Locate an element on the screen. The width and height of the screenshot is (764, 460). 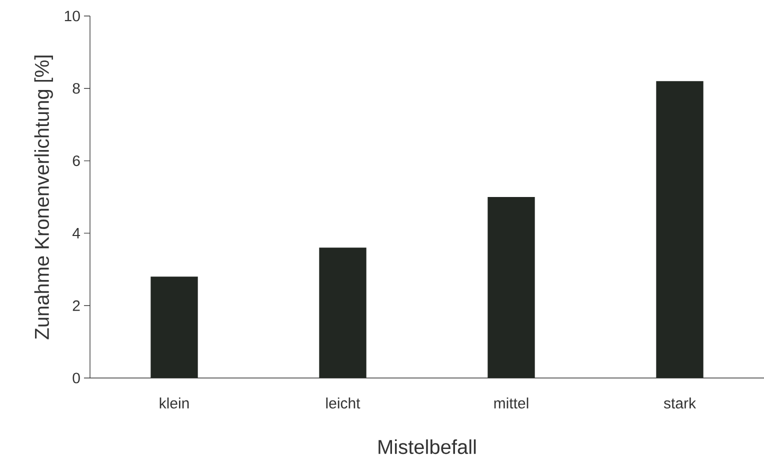
x-tick-label: leicht is located at coordinates (343, 403).